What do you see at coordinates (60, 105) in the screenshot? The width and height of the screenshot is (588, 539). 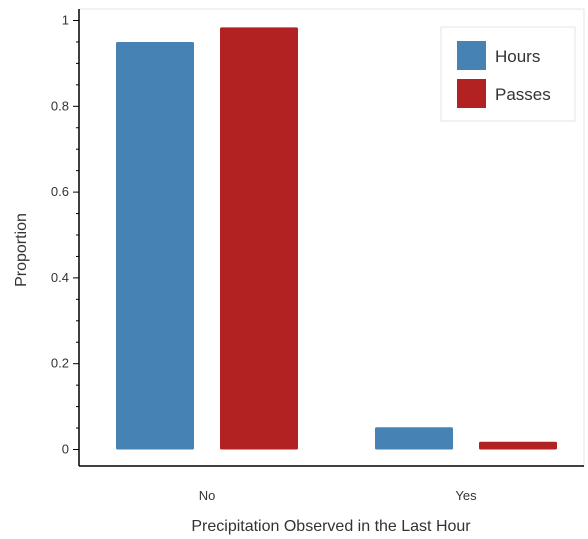 I see `y-tick-label: 0.8` at bounding box center [60, 105].